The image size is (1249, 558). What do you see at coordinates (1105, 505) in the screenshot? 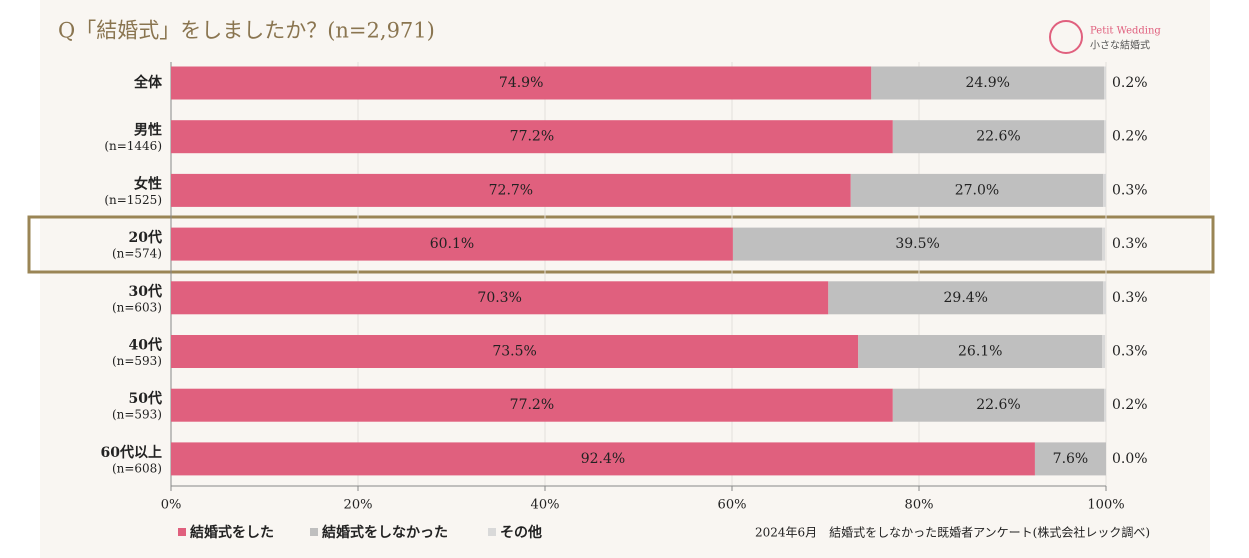
I see `x-tick-label: 100%` at bounding box center [1105, 505].